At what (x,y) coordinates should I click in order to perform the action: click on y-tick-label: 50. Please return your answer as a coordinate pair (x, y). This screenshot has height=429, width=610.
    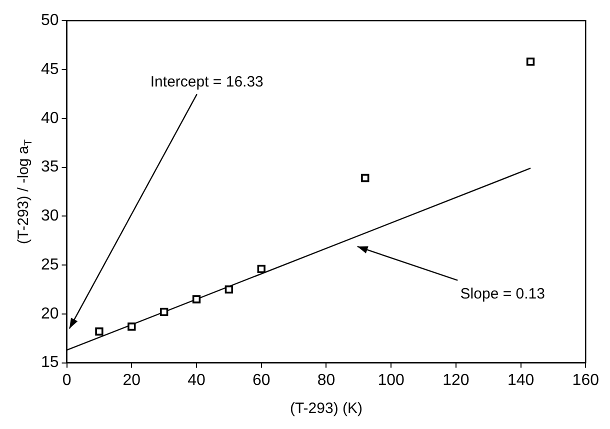
    Looking at the image, I should click on (50, 21).